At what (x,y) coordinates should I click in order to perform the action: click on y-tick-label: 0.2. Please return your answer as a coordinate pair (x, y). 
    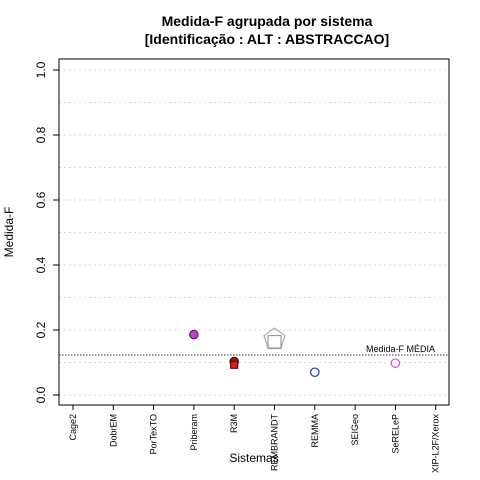
    Looking at the image, I should click on (41, 329).